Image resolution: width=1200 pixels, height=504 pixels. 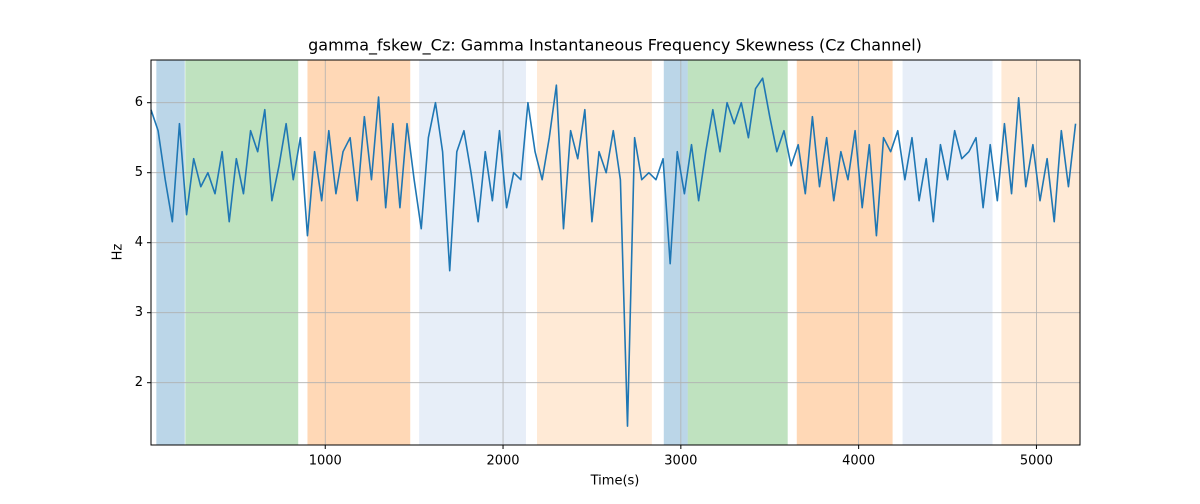 I want to click on y-tick-label: 2, so click(x=139, y=382).